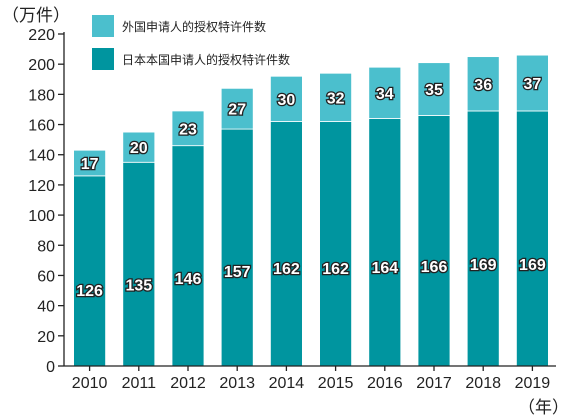 The width and height of the screenshot is (564, 418). I want to click on data-label-foreign: 20, so click(139, 148).